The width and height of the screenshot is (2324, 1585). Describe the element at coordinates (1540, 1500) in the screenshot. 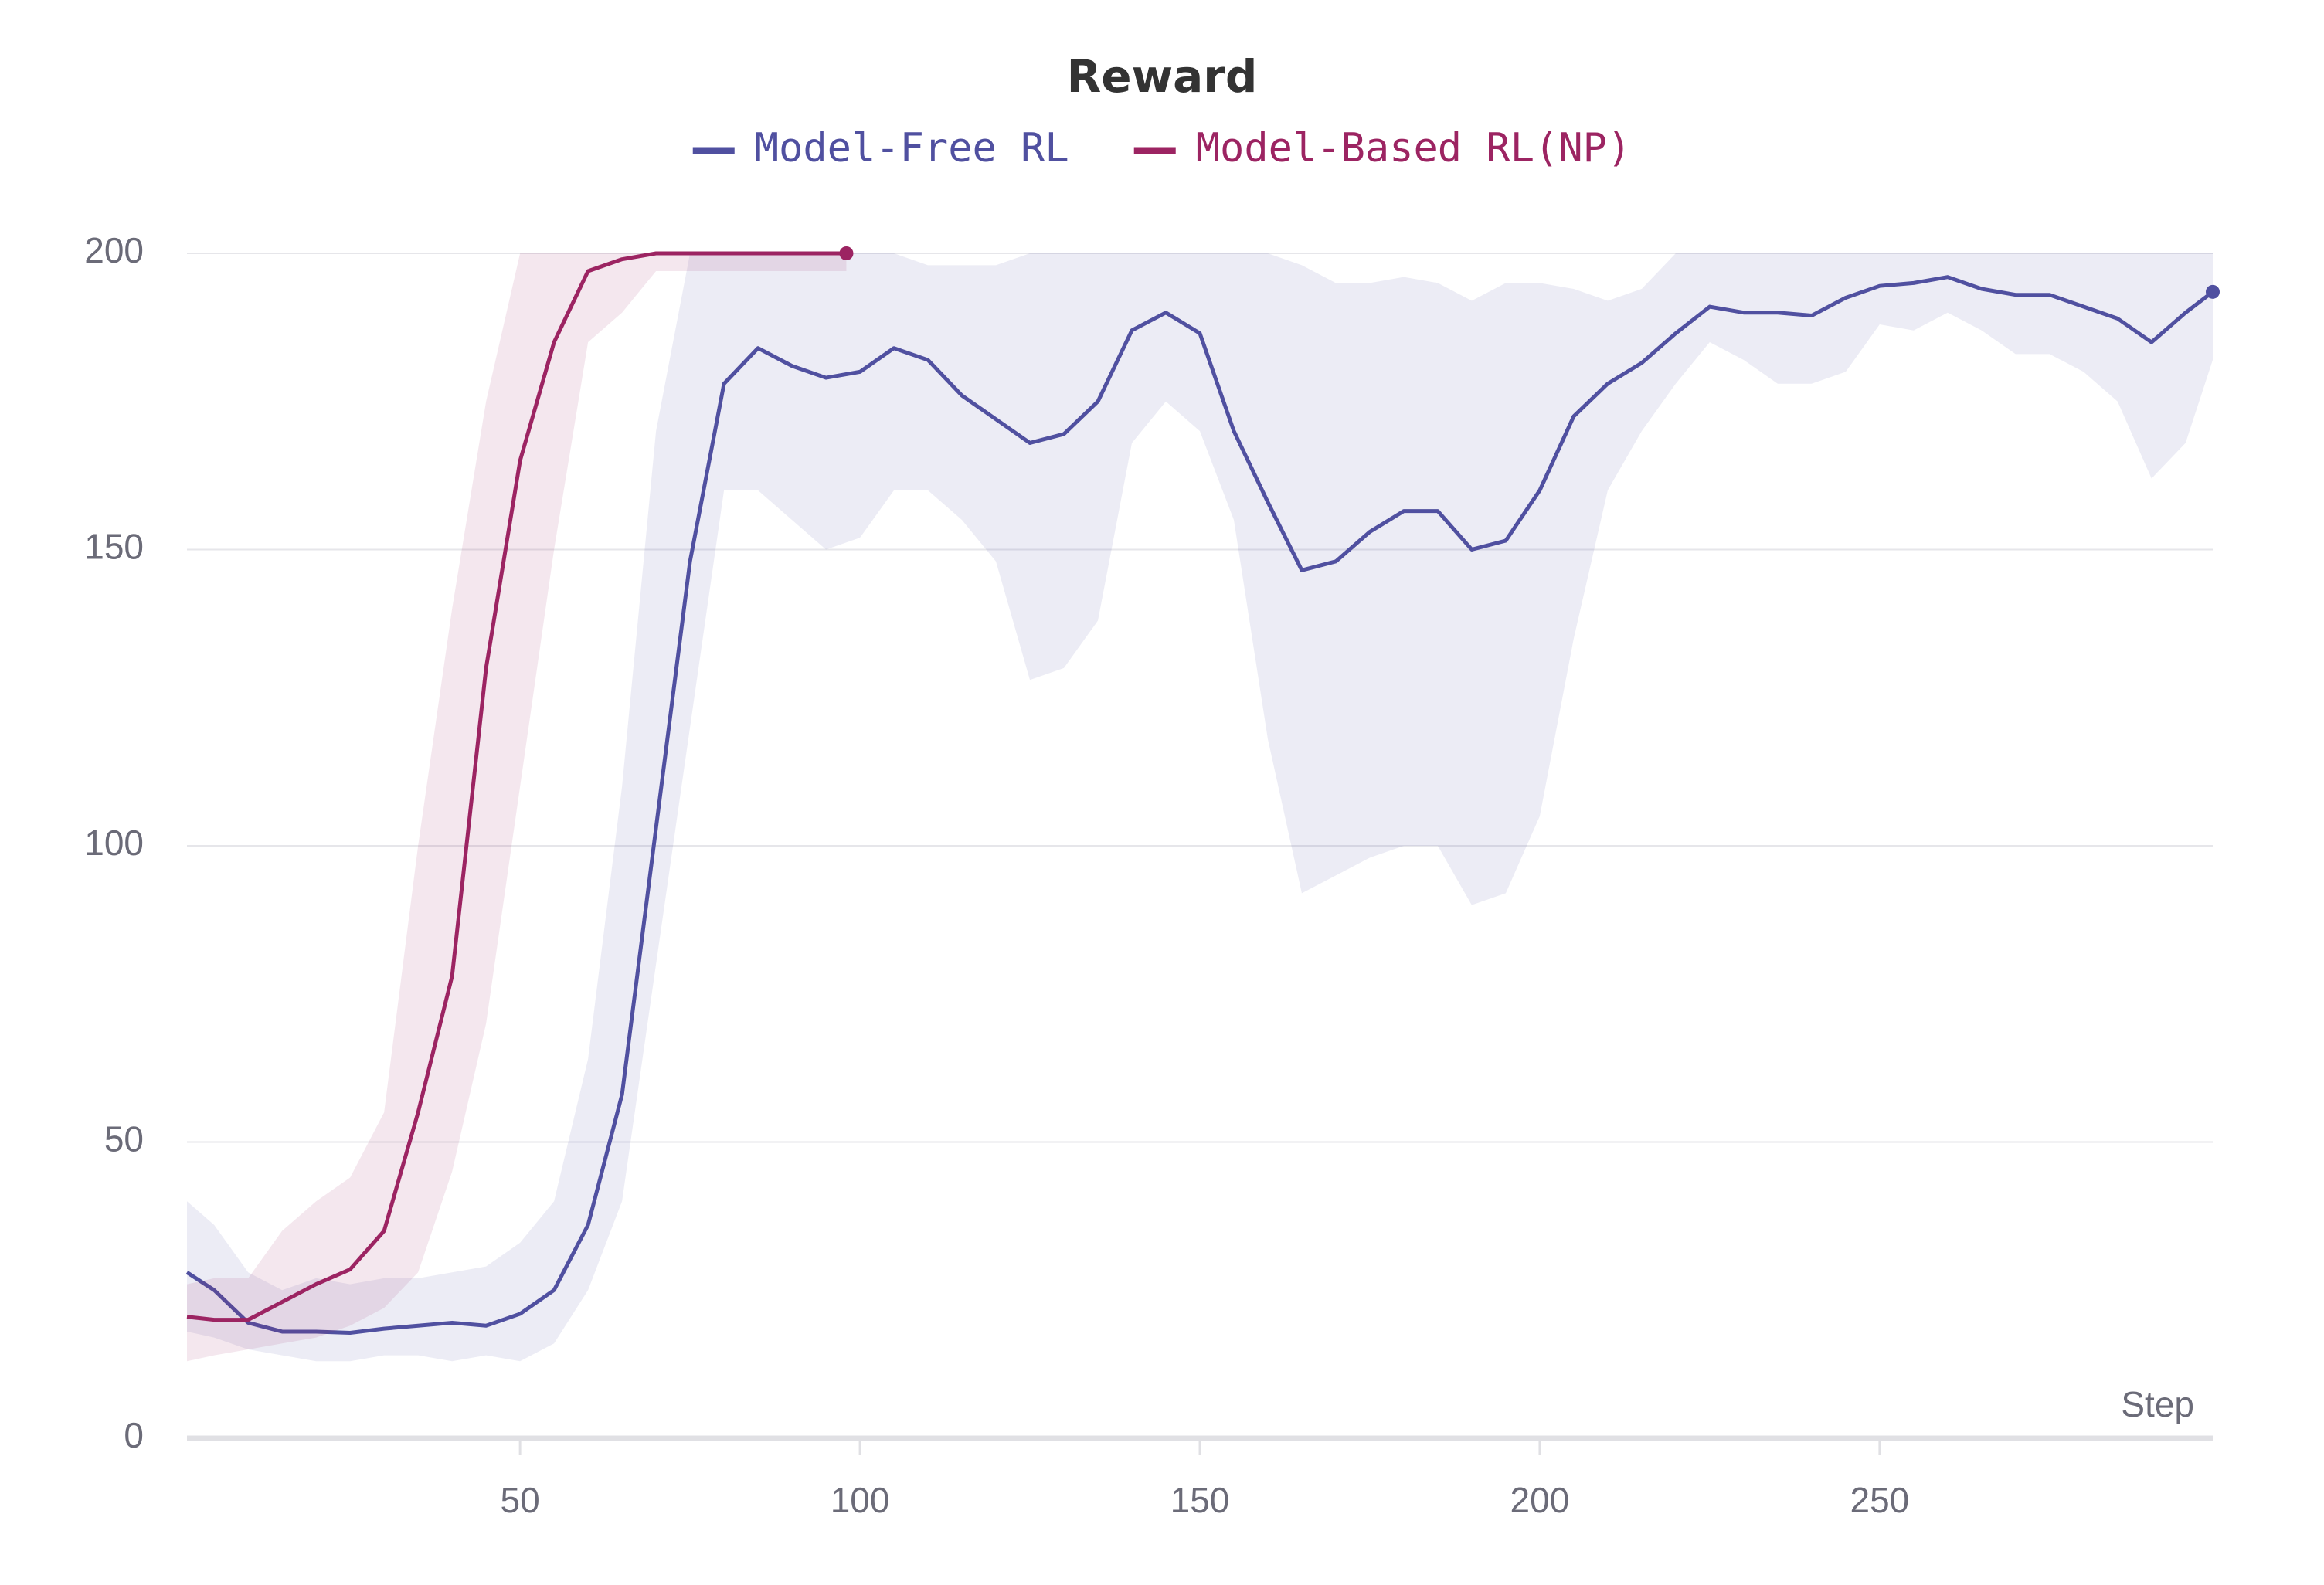

I see `x-tick-label: 200` at that location.